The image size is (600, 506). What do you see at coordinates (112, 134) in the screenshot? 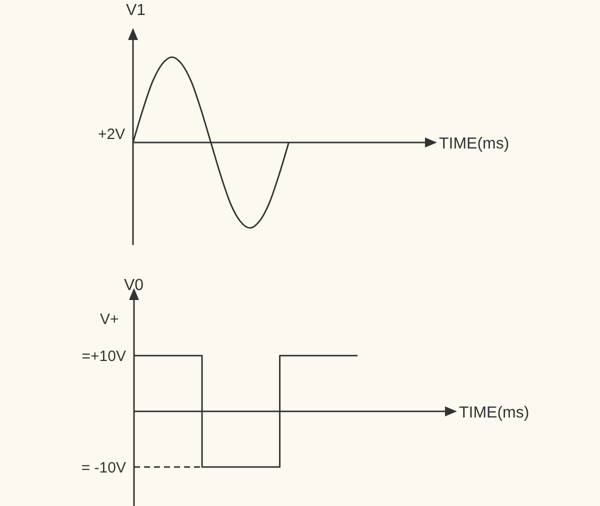
I see `text: +2V` at bounding box center [112, 134].